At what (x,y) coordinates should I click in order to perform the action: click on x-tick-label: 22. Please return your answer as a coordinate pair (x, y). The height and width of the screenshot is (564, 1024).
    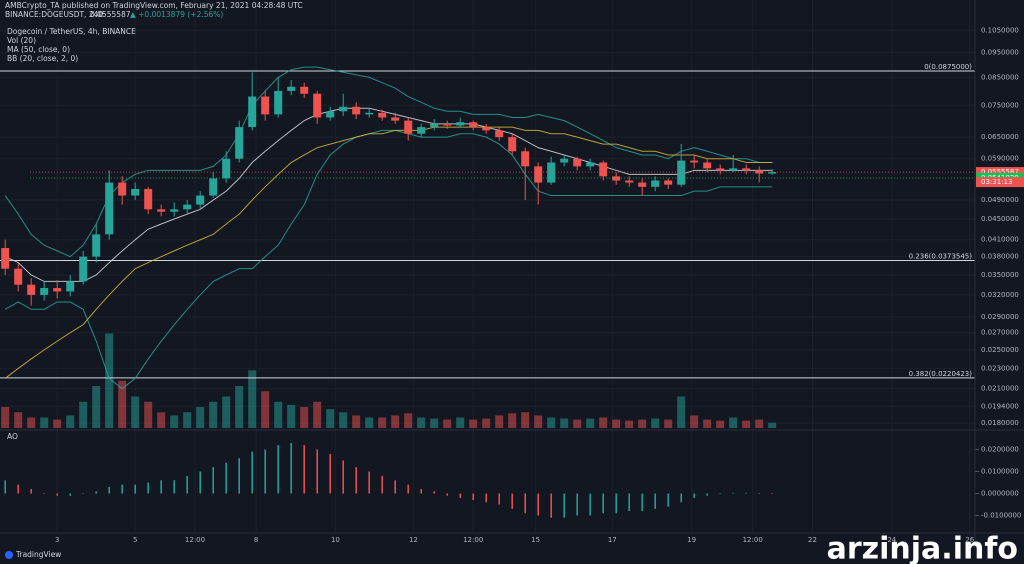
    Looking at the image, I should click on (812, 540).